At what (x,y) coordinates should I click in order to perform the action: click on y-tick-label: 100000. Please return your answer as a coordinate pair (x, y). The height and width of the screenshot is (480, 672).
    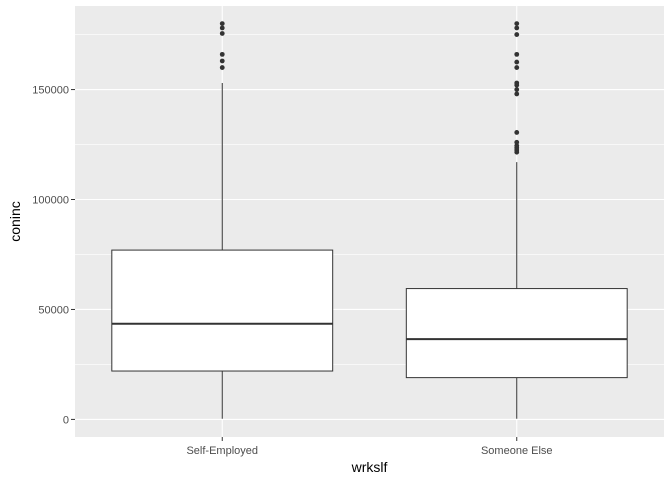
    Looking at the image, I should click on (50, 201).